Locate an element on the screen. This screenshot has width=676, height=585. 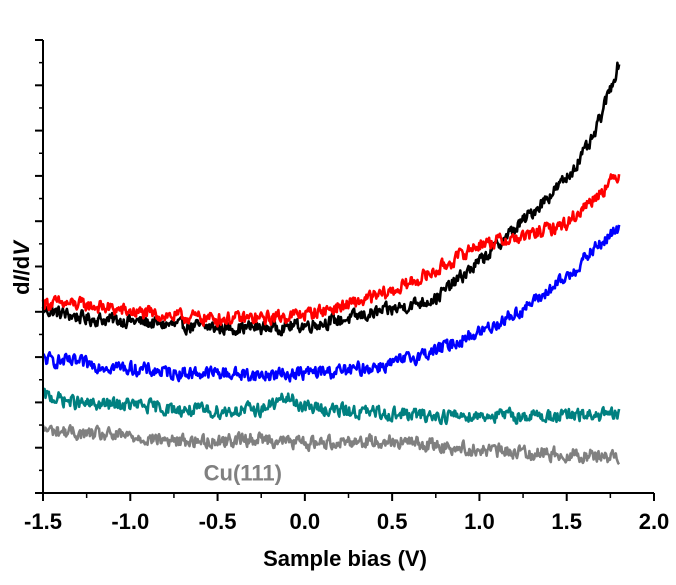
x-tick-label-4: 0.5 is located at coordinates (392, 521).